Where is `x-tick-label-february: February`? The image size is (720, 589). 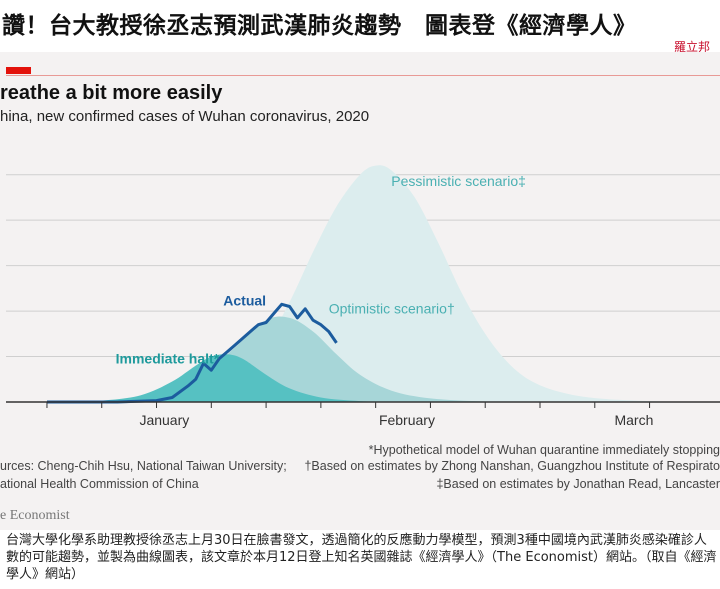
x-tick-label-february: February is located at coordinates (407, 420).